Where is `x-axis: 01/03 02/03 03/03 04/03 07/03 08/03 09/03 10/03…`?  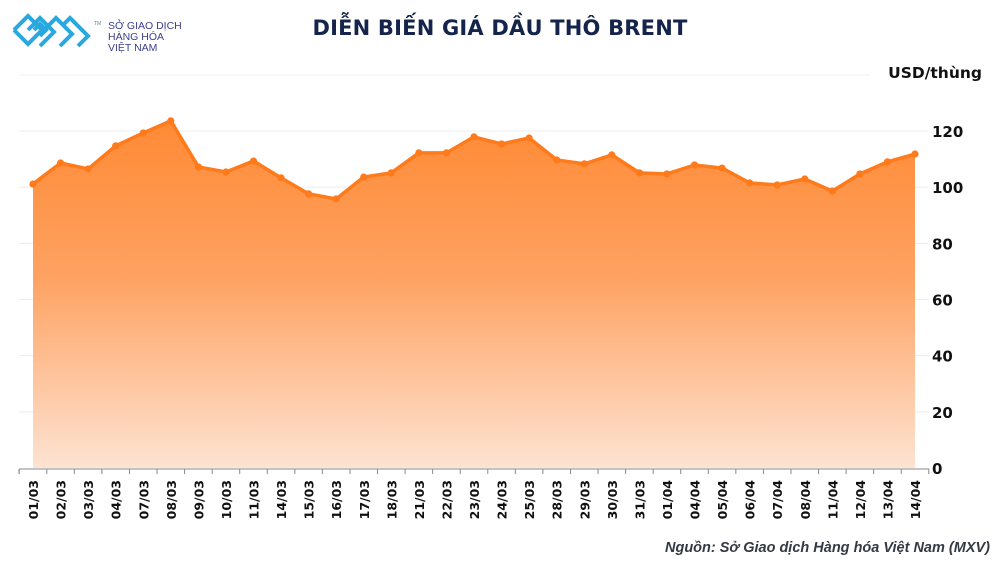
x-axis: 01/03 02/03 03/03 04/03 07/03 08/03 09/03 10/03… is located at coordinates (474, 494).